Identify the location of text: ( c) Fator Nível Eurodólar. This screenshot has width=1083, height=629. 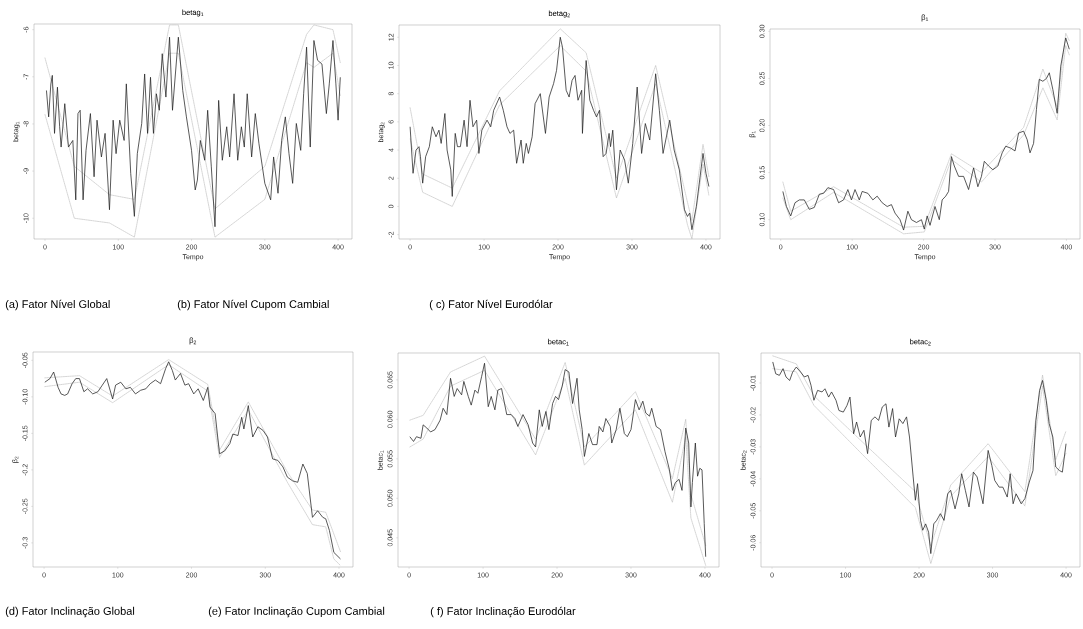
(491, 305).